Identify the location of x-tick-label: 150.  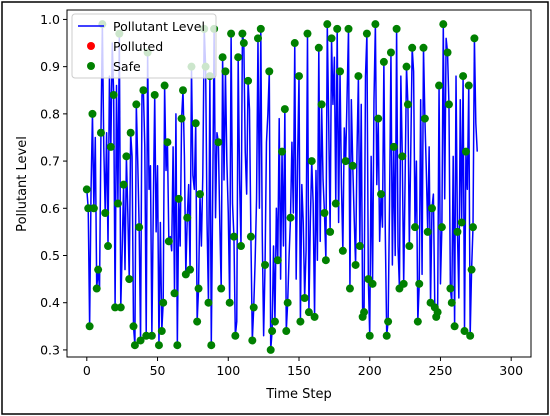
(299, 370).